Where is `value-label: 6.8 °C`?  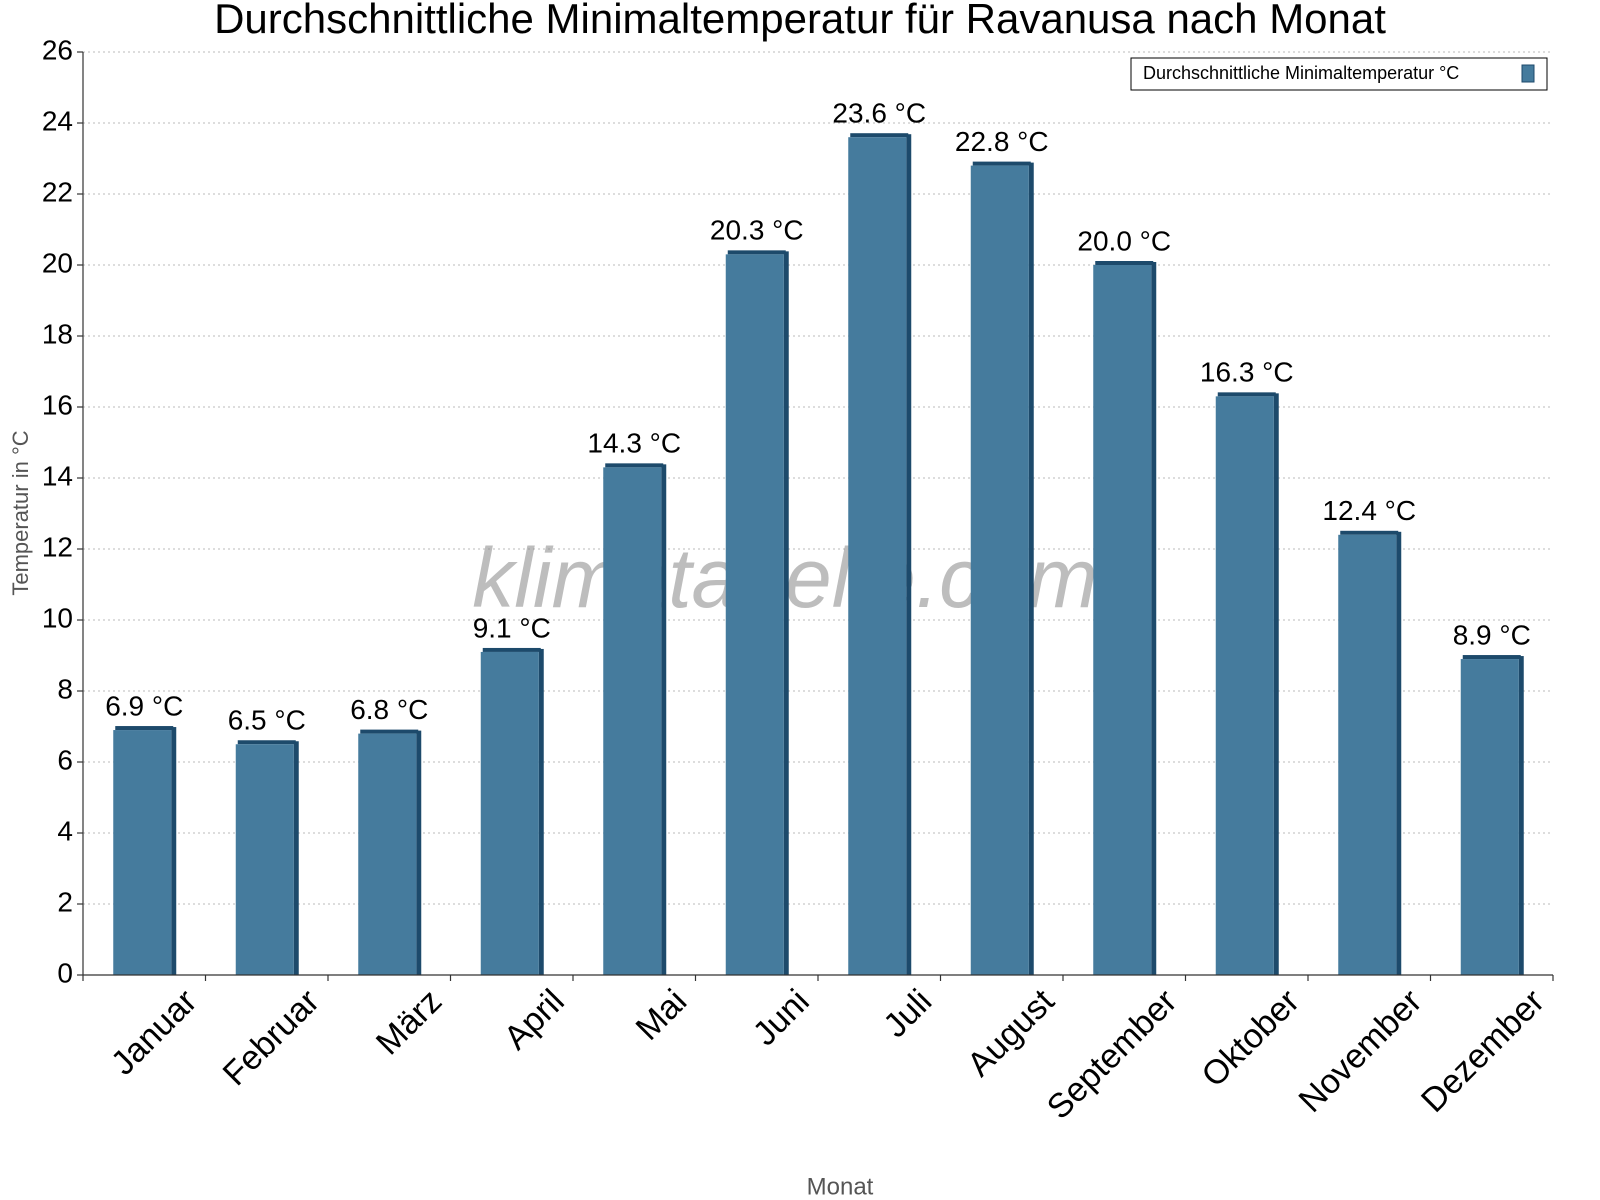 value-label: 6.8 °C is located at coordinates (389, 709).